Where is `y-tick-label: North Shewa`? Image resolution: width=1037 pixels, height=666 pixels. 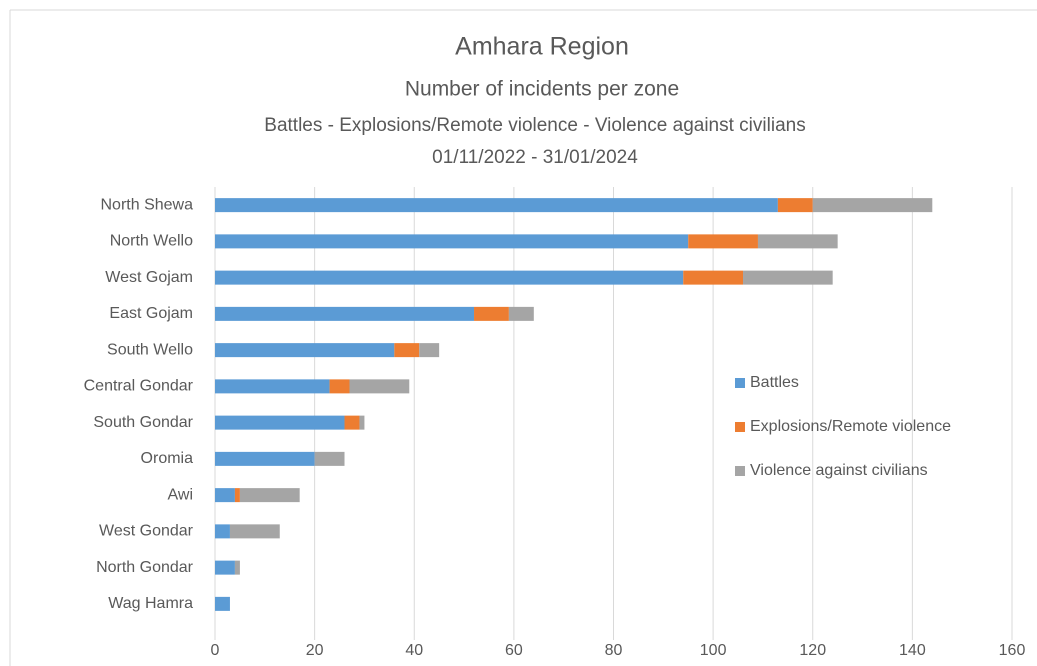
y-tick-label: North Shewa is located at coordinates (147, 204).